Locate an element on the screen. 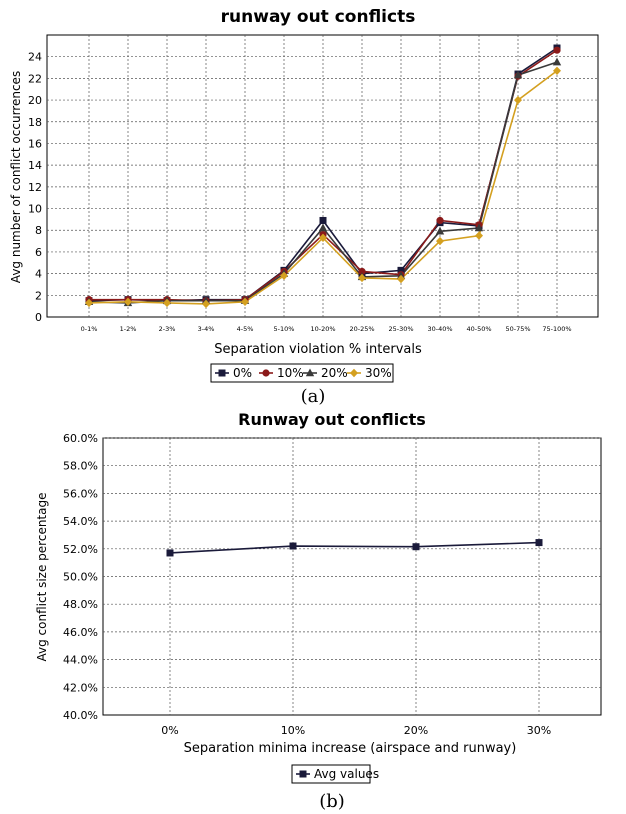 The height and width of the screenshot is (814, 626). legend-label: Avg values is located at coordinates (346, 774).